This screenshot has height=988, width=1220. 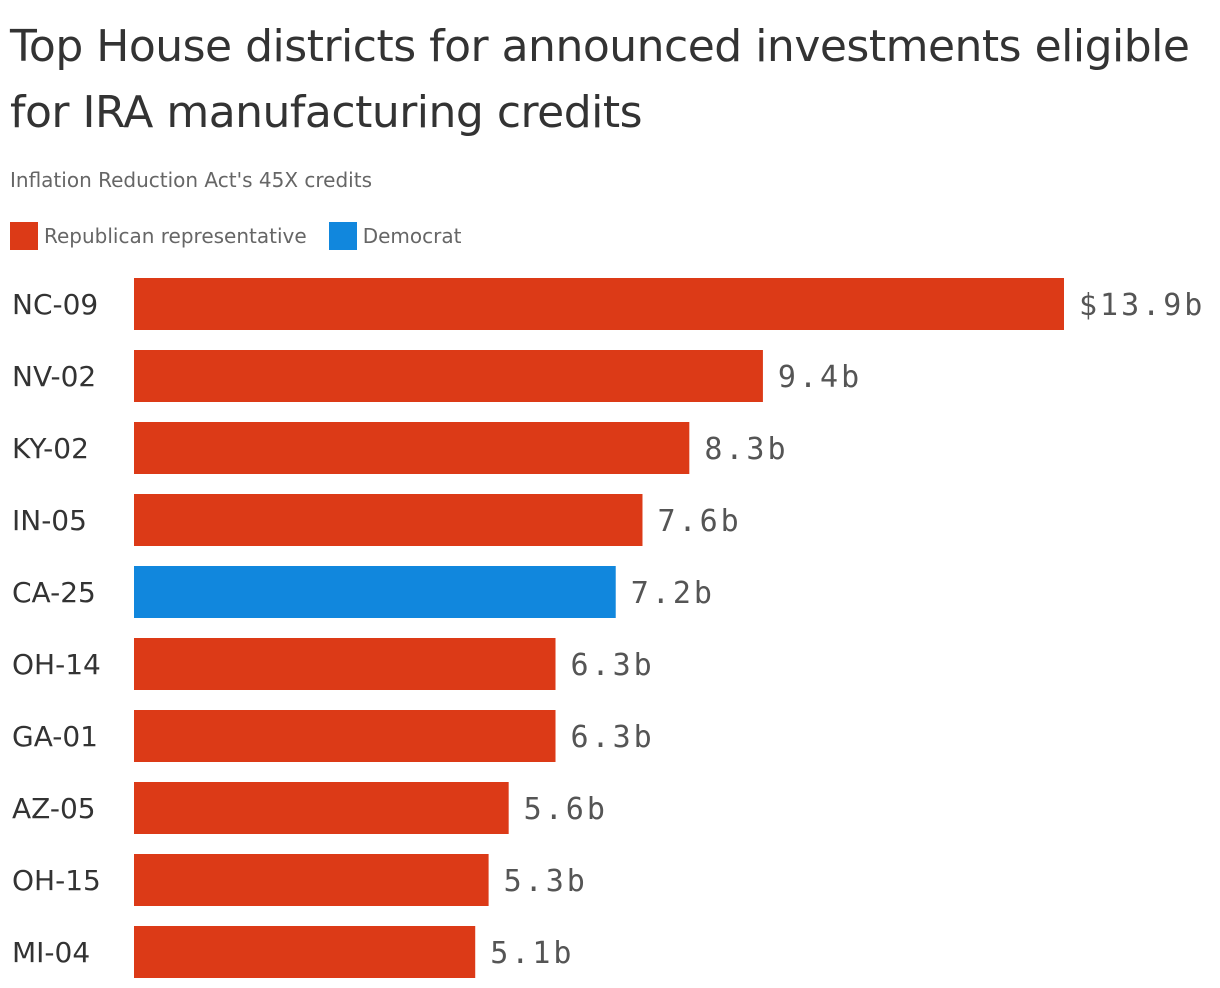 What do you see at coordinates (54, 808) in the screenshot?
I see `category-label-az-05: AZ-05` at bounding box center [54, 808].